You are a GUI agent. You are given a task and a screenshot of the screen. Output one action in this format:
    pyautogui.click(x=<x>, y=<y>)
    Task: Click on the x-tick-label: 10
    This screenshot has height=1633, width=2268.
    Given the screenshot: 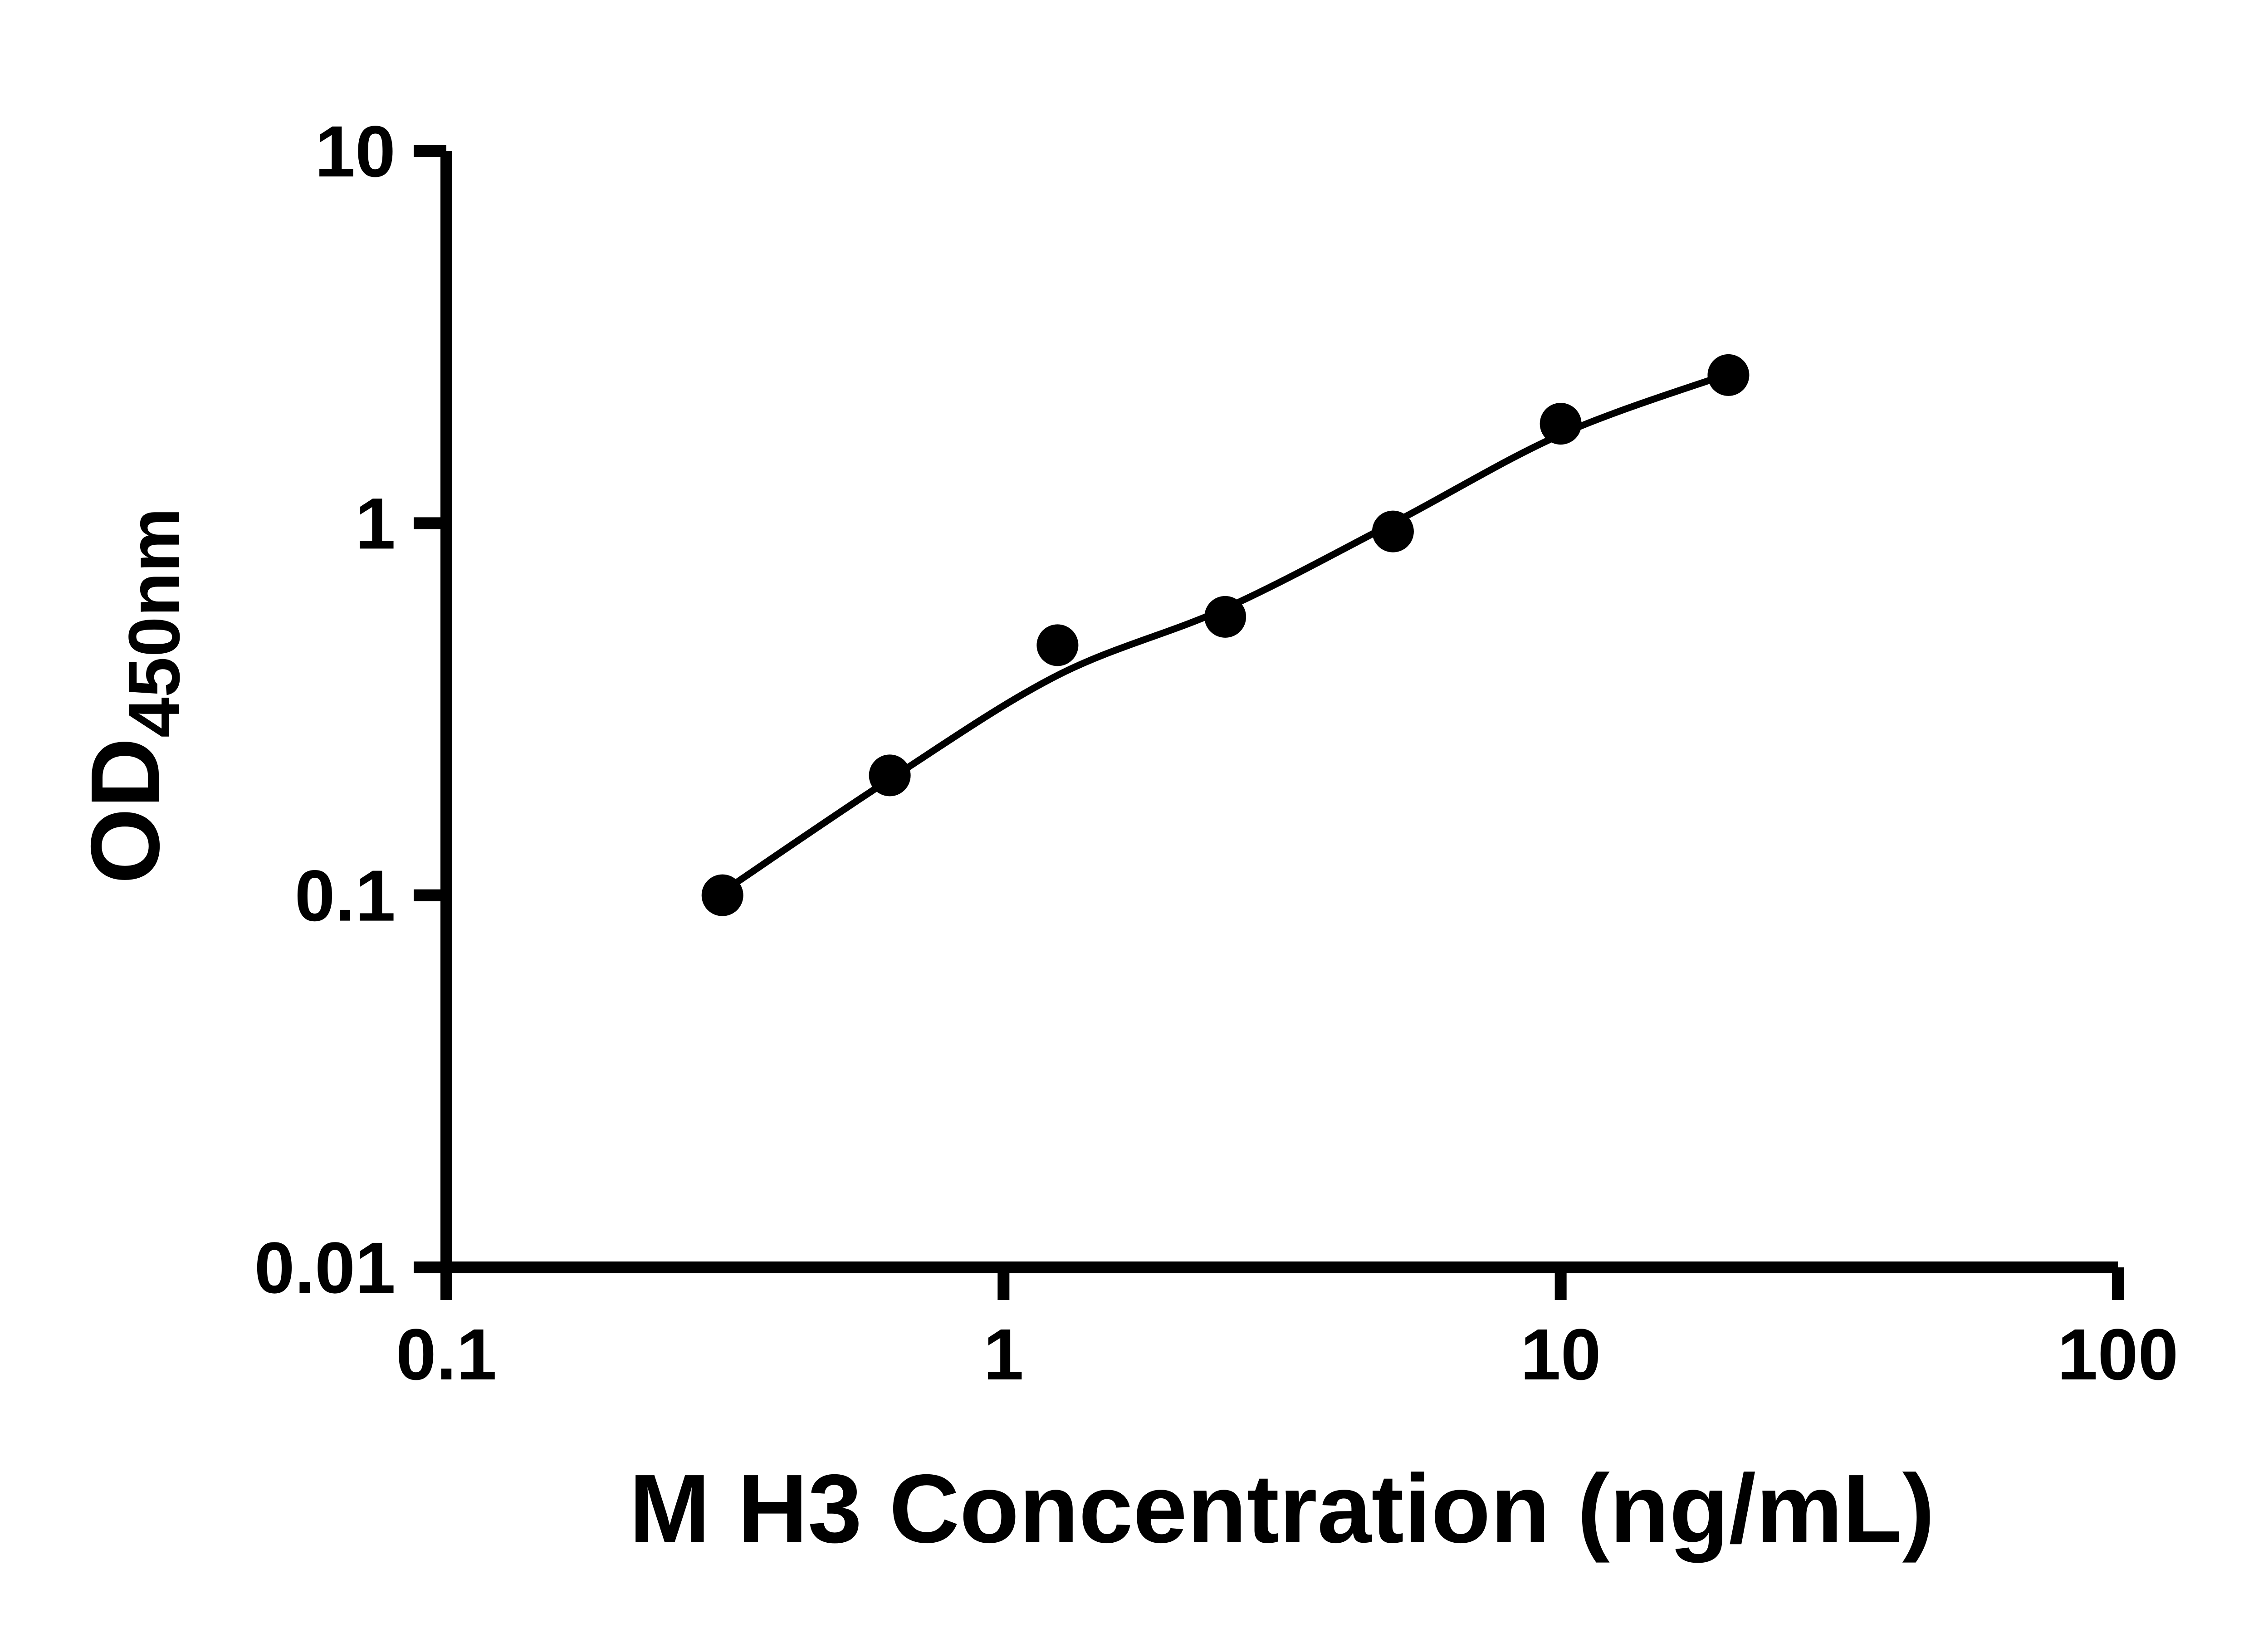 What is the action you would take?
    pyautogui.click(x=1560, y=1354)
    